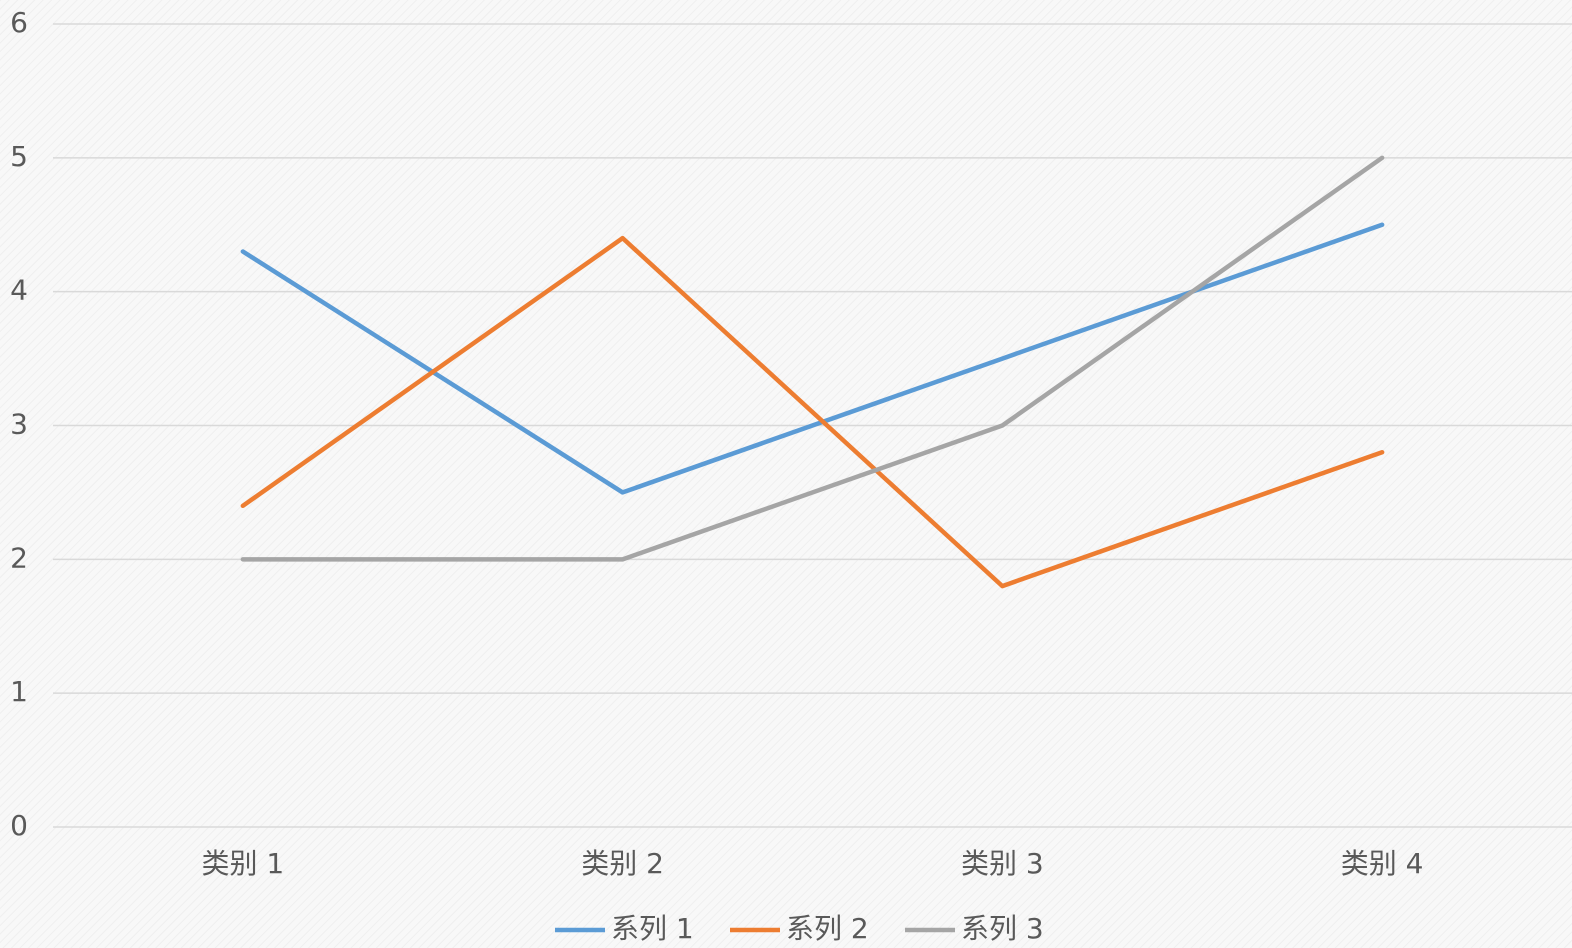 The width and height of the screenshot is (1572, 948). Describe the element at coordinates (19, 290) in the screenshot. I see `y-tick-label: 4` at that location.